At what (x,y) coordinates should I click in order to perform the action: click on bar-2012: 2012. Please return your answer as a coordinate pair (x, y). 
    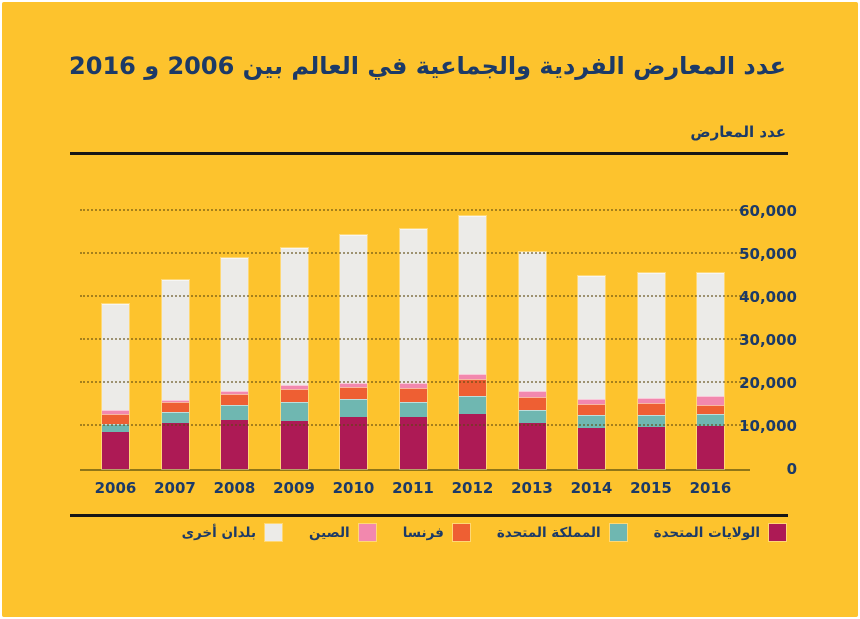
    Looking at the image, I should click on (472, 356).